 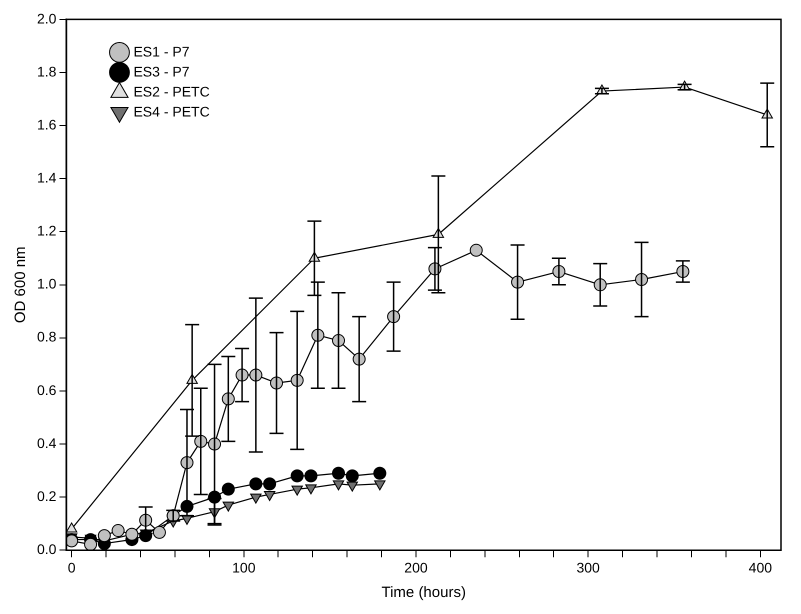 What do you see at coordinates (46, 336) in the screenshot?
I see `y-tick-label: 0.8` at bounding box center [46, 336].